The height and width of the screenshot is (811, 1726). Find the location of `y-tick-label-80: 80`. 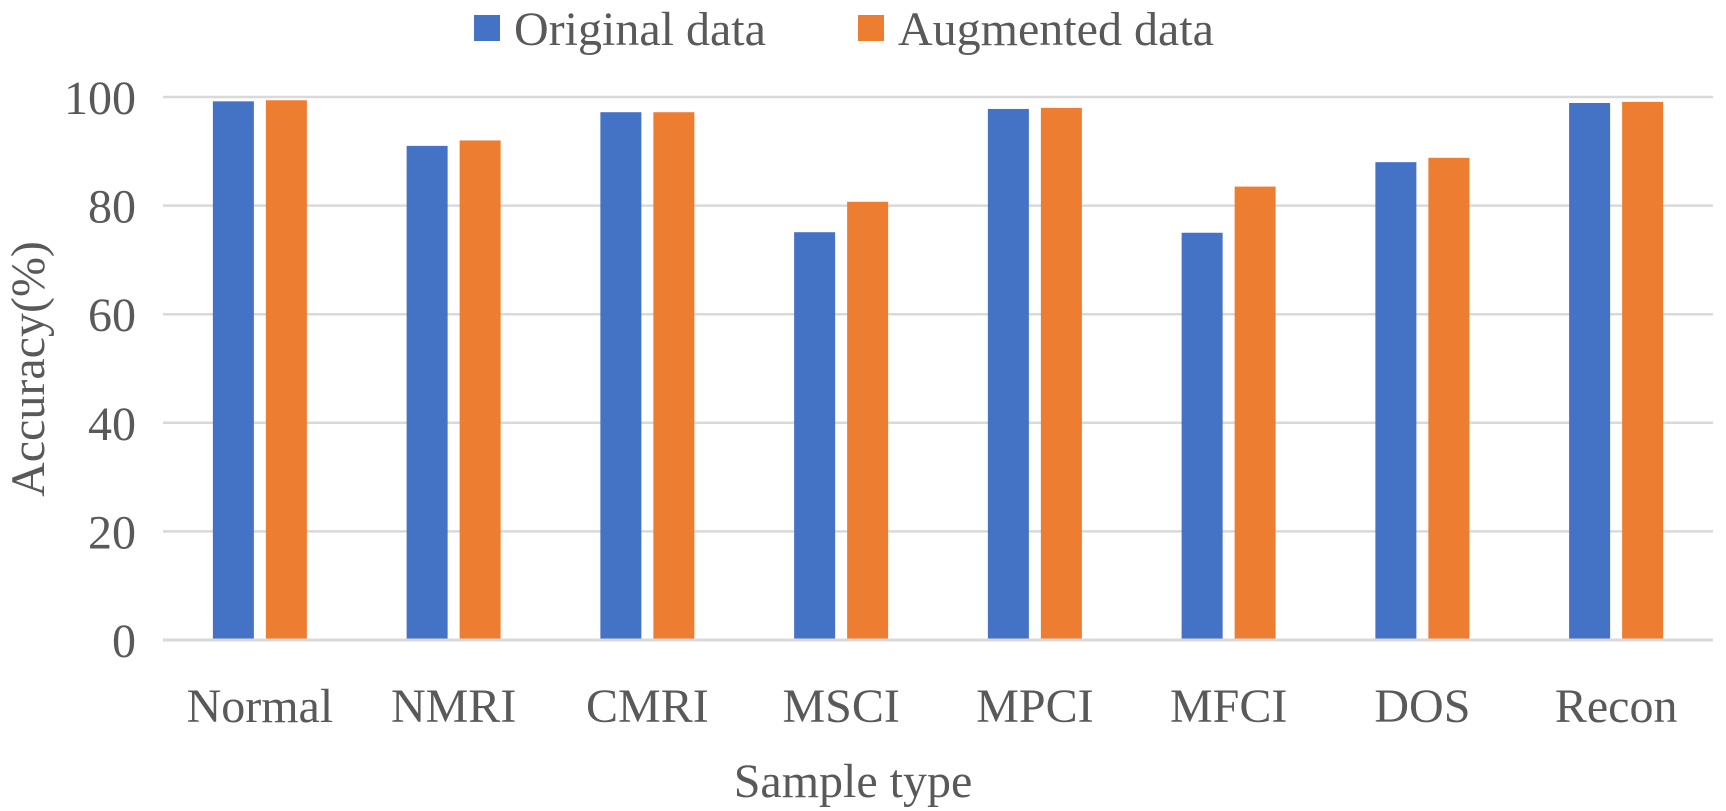

y-tick-label-80: 80 is located at coordinates (112, 207).